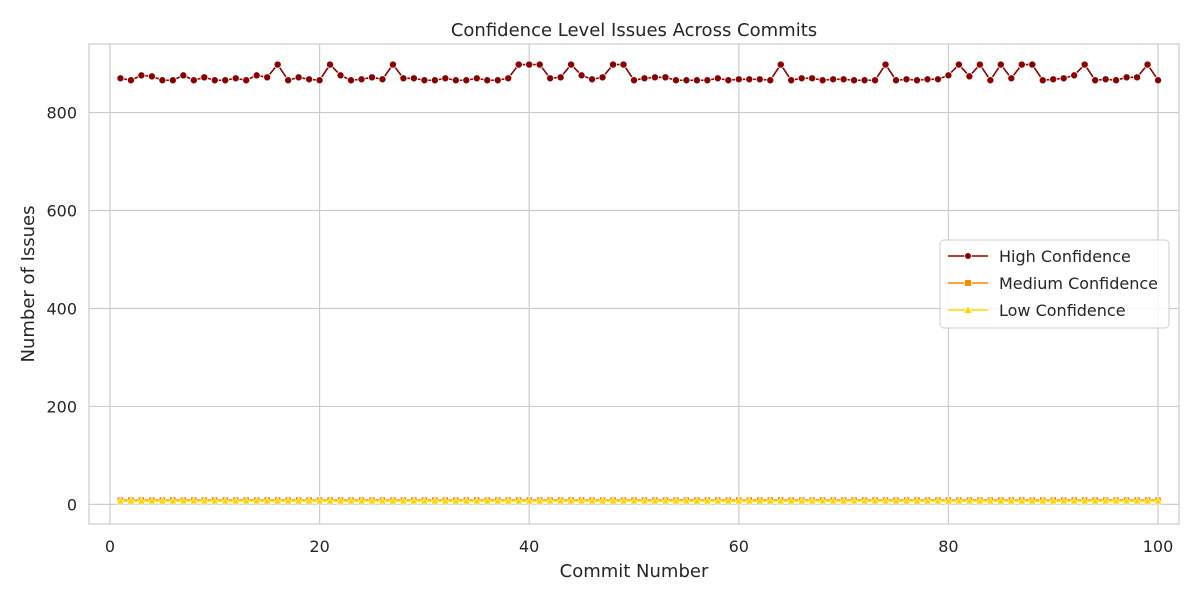 The height and width of the screenshot is (600, 1200). Describe the element at coordinates (634, 571) in the screenshot. I see `x-axis-label: Commit Number` at that location.